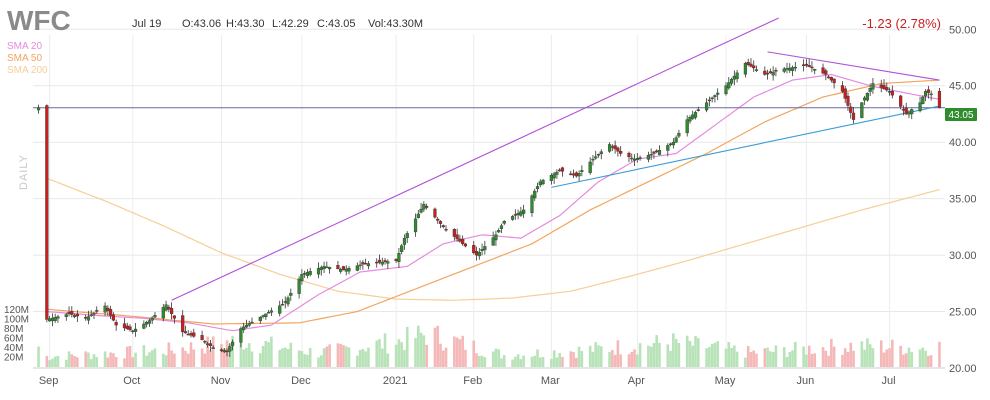 This screenshot has width=990, height=400. I want to click on legend-sma50: SMA 50, so click(24, 58).